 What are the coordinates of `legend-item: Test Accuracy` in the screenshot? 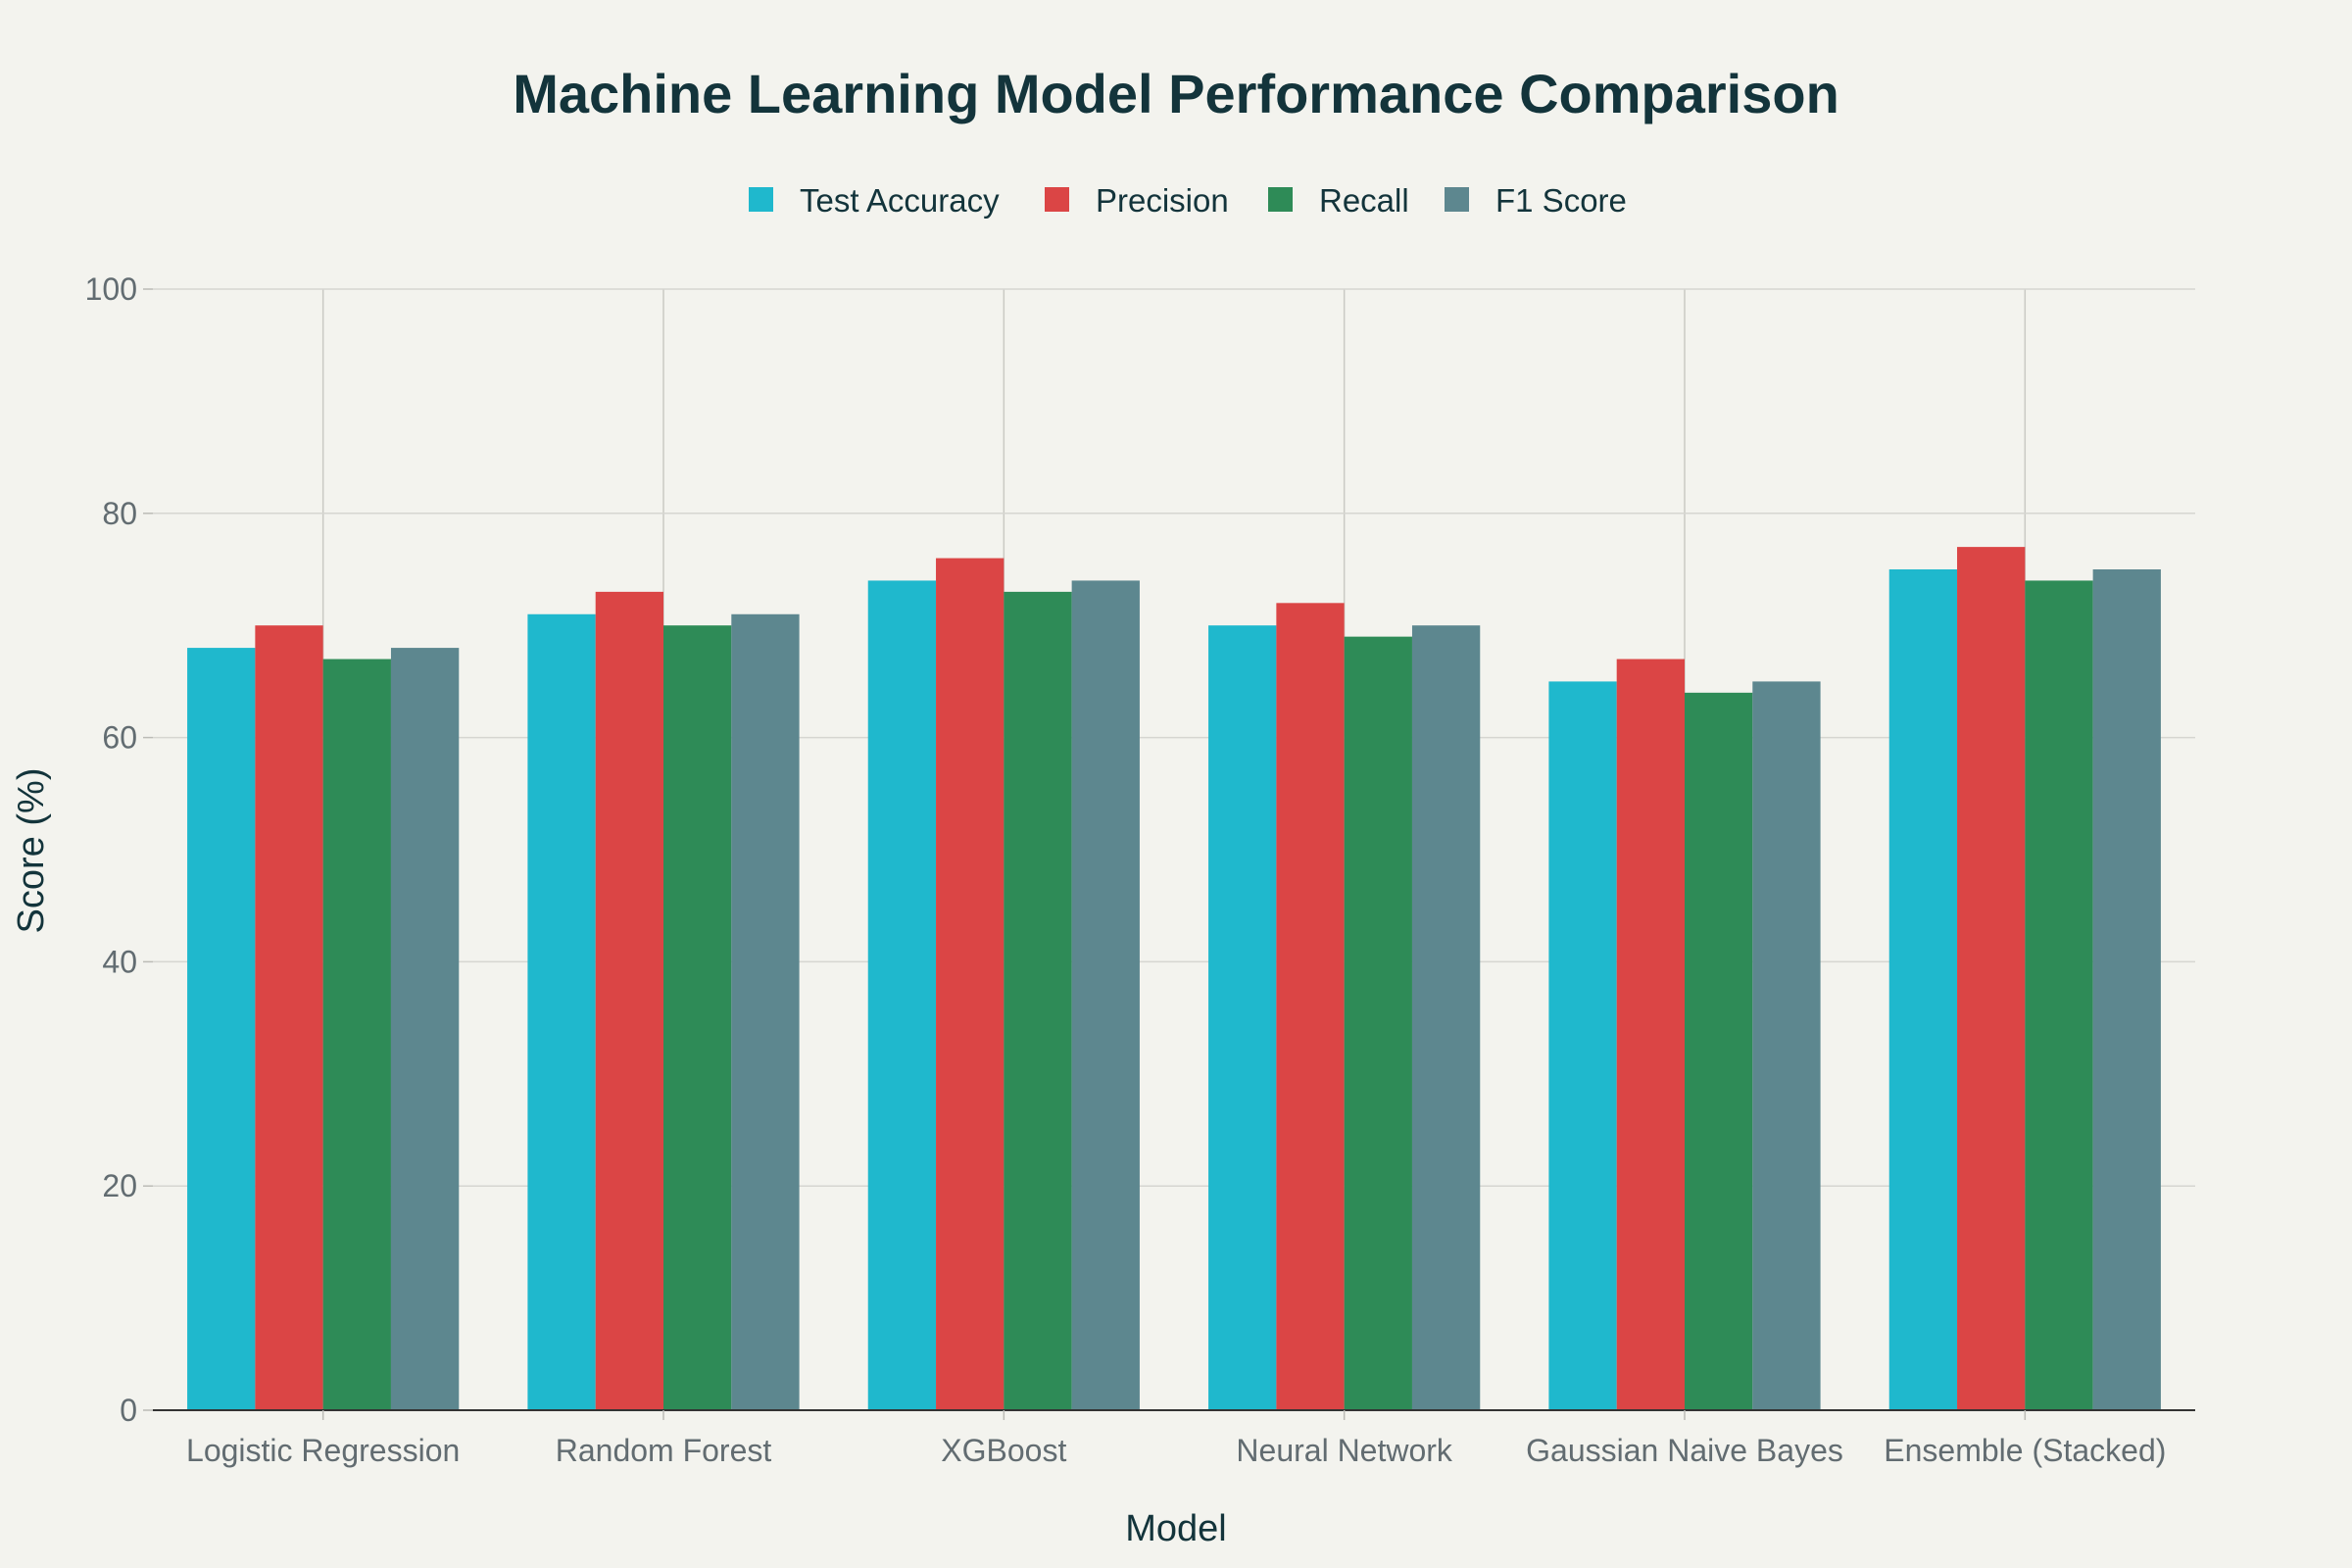 It's located at (874, 200).